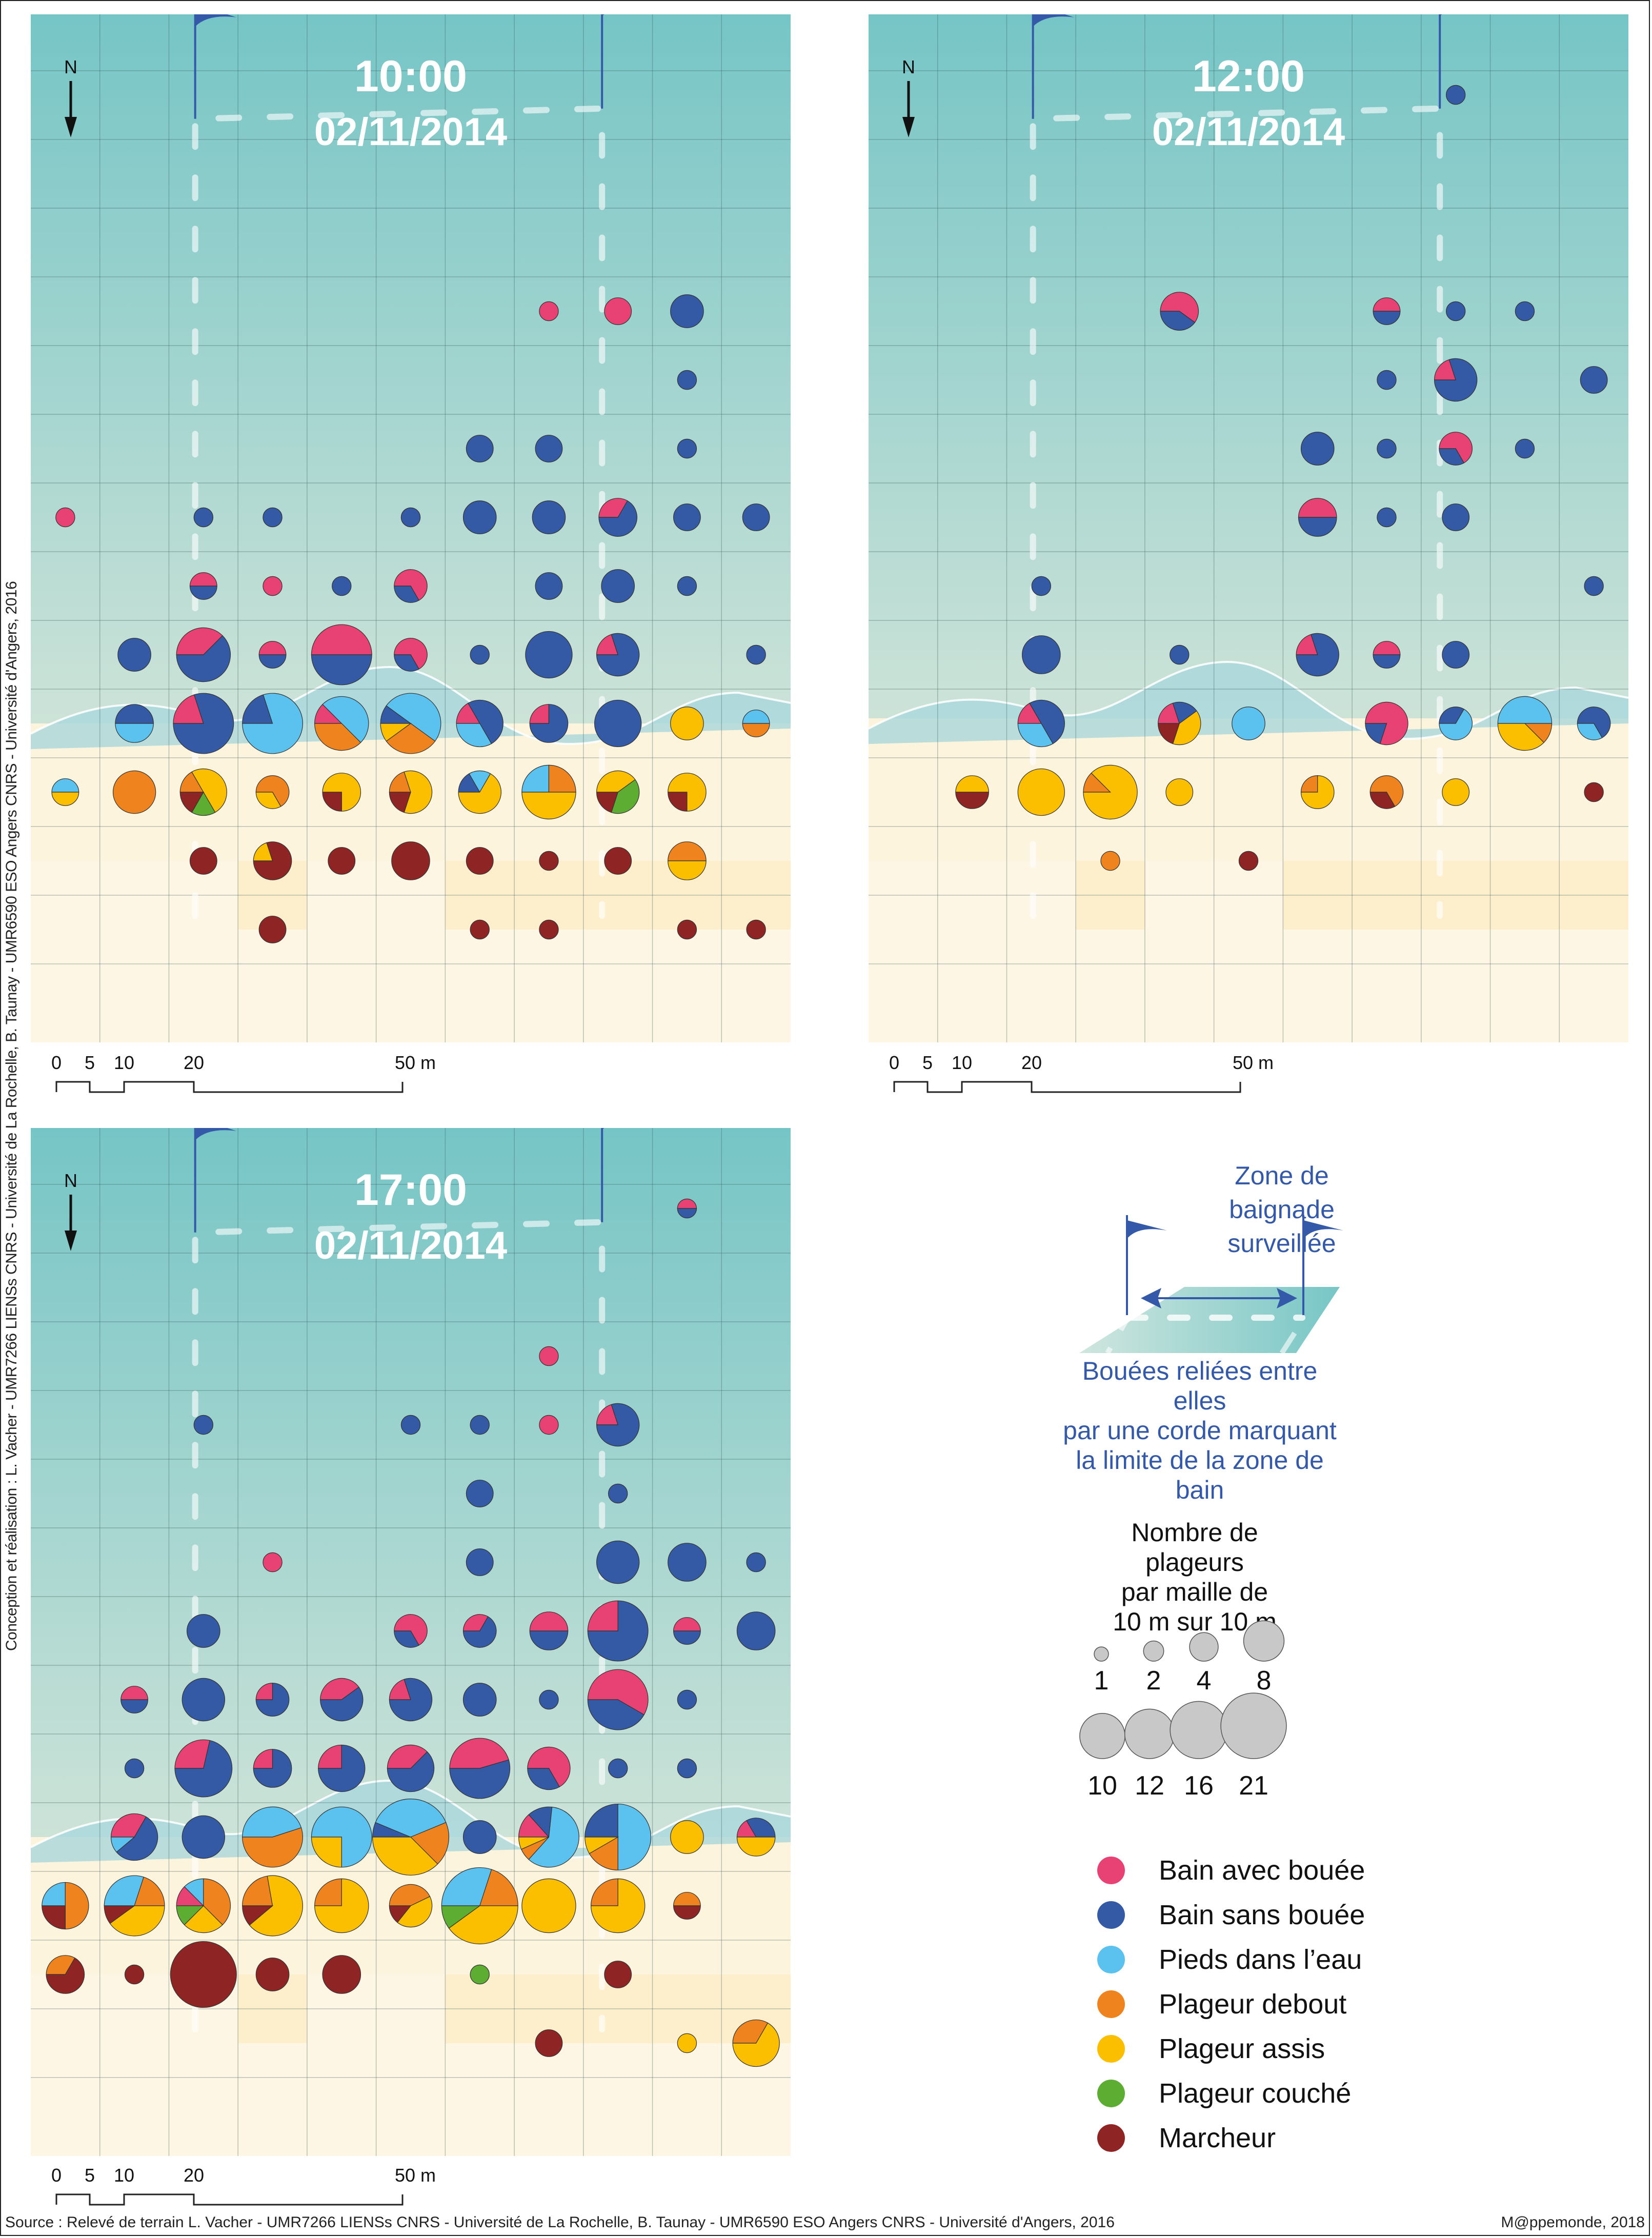 Image resolution: width=1652 pixels, height=2238 pixels. What do you see at coordinates (1101, 1654) in the screenshot?
I see `size-circle` at bounding box center [1101, 1654].